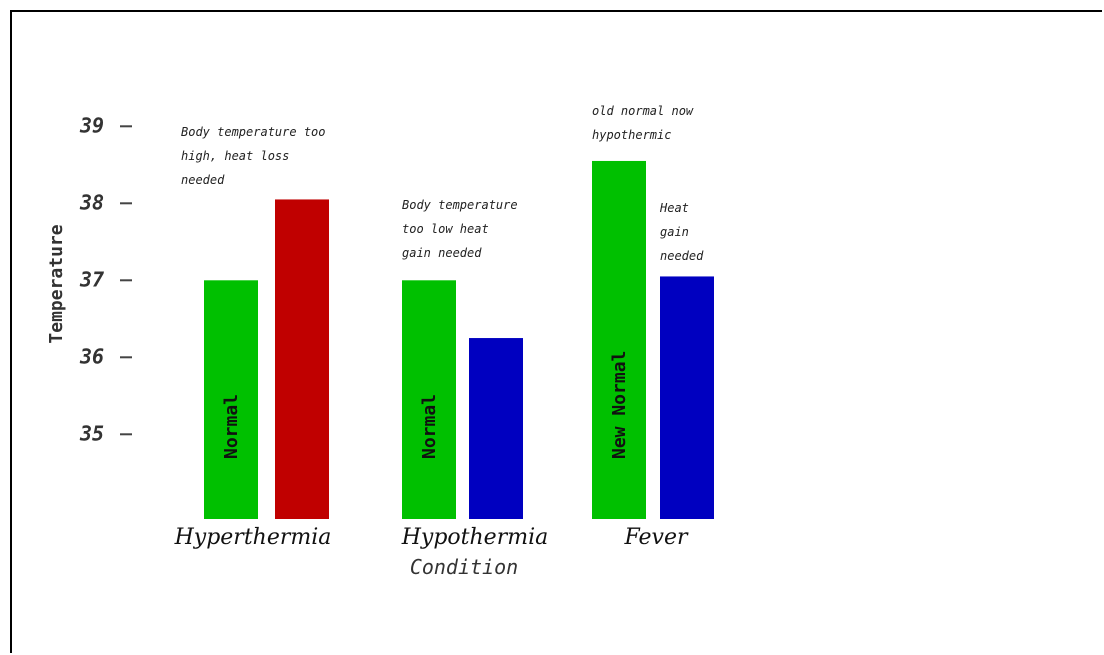 The width and height of the screenshot is (1104, 655). What do you see at coordinates (91, 125) in the screenshot?
I see `y-tick-label: 39` at bounding box center [91, 125].